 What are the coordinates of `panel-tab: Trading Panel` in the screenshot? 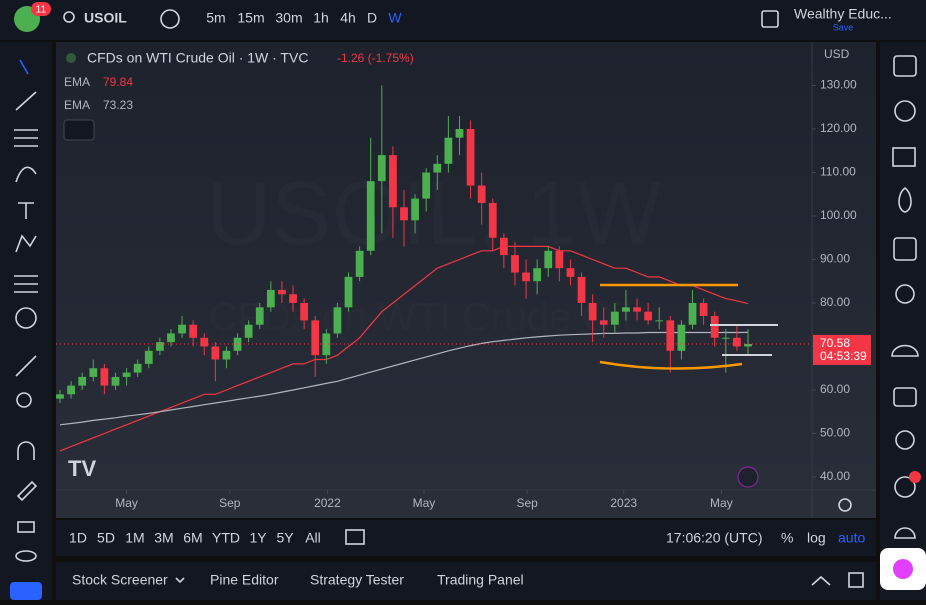 It's located at (480, 580).